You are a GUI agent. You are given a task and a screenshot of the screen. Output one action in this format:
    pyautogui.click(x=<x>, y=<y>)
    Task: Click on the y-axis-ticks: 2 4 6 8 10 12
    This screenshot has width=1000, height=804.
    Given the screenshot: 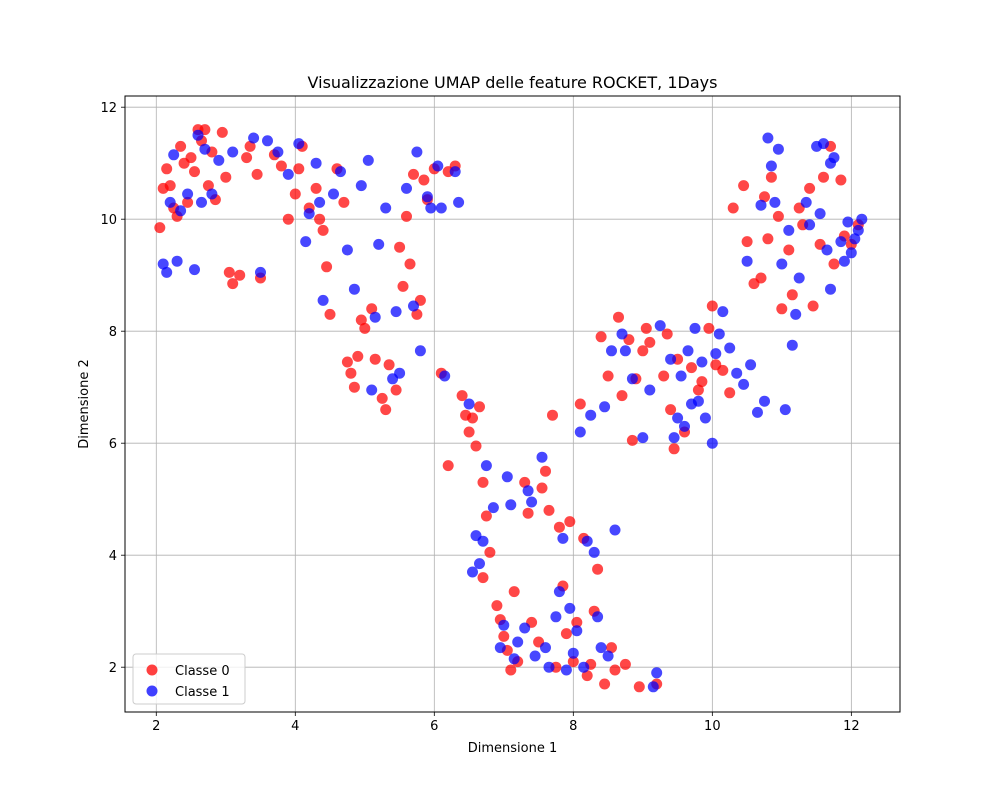 What is the action you would take?
    pyautogui.click(x=112, y=388)
    